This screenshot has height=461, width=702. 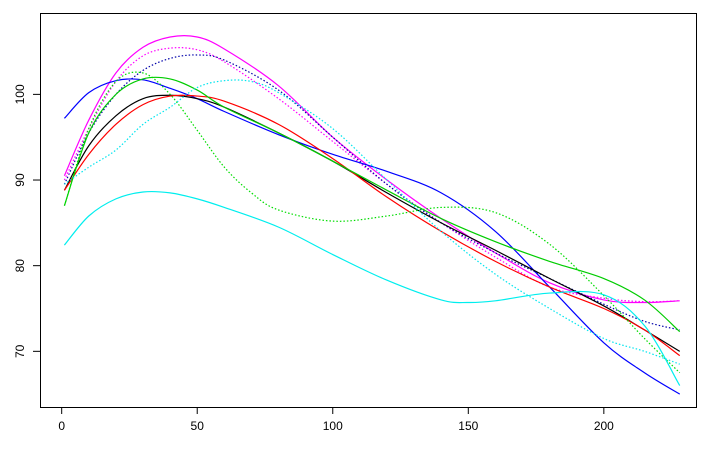 What do you see at coordinates (61, 426) in the screenshot?
I see `x-tick-label: 0` at bounding box center [61, 426].